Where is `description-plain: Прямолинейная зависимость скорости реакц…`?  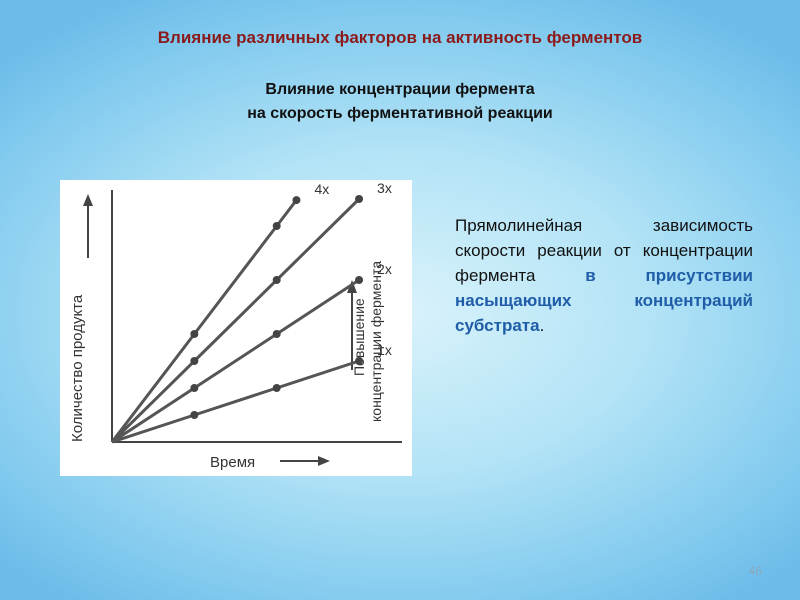 description-plain: Прямолинейная зависимость скорости реакц… is located at coordinates (604, 250).